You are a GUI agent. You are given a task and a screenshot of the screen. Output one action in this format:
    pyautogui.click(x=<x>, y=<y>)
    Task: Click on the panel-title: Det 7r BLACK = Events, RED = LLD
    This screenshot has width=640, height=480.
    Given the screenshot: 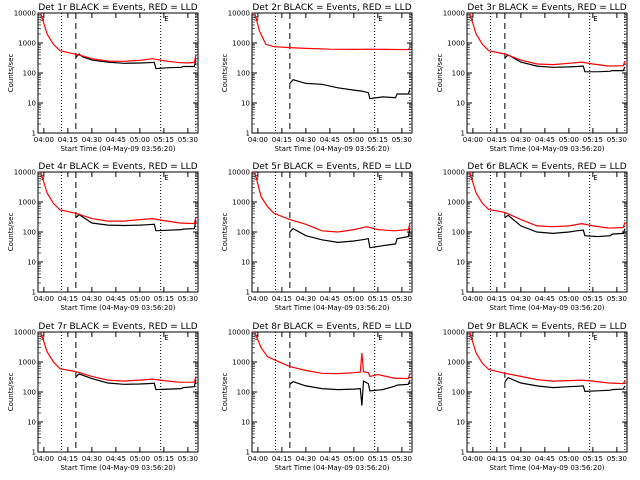 What is the action you would take?
    pyautogui.click(x=117, y=327)
    